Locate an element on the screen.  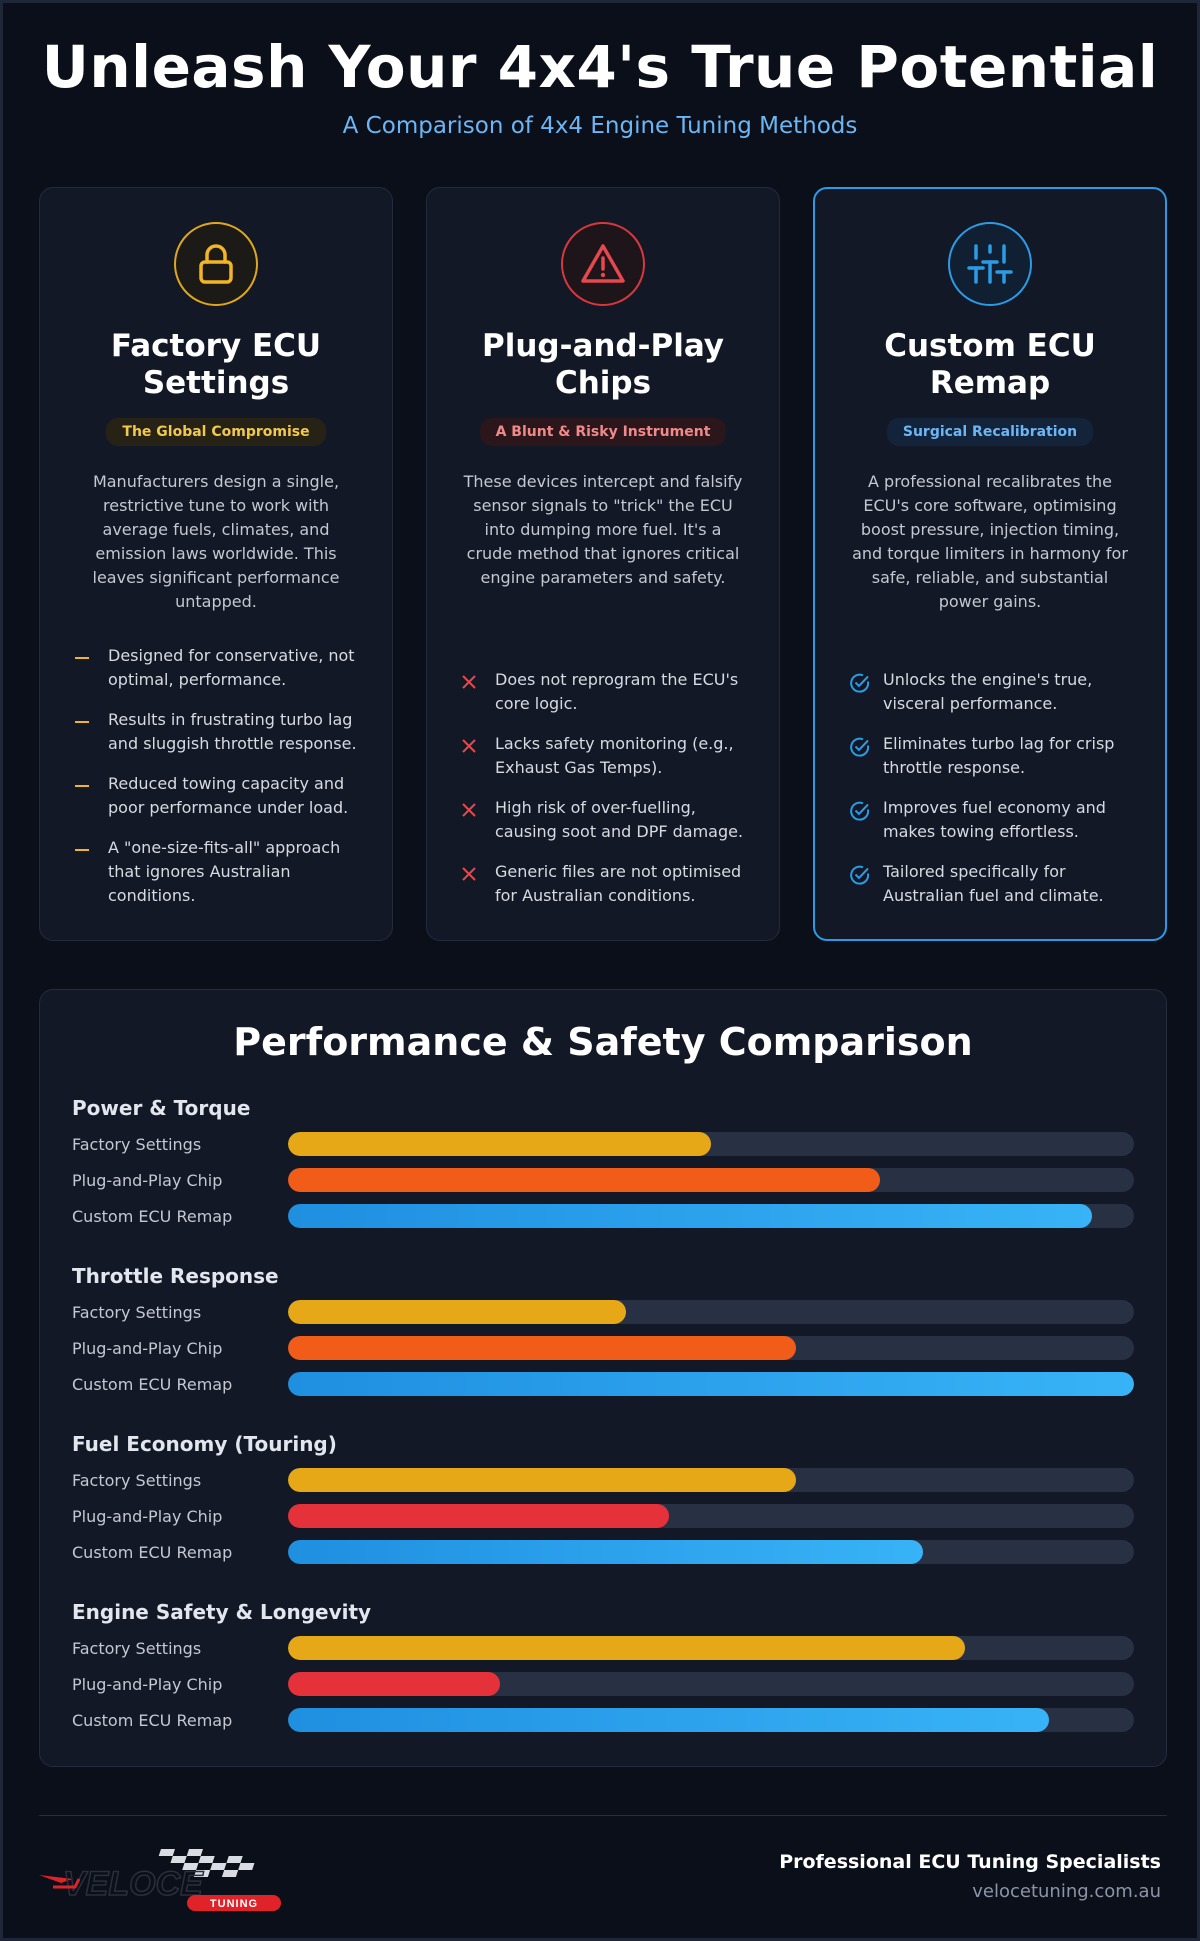
group-title: Throttle Response is located at coordinates (175, 1276).